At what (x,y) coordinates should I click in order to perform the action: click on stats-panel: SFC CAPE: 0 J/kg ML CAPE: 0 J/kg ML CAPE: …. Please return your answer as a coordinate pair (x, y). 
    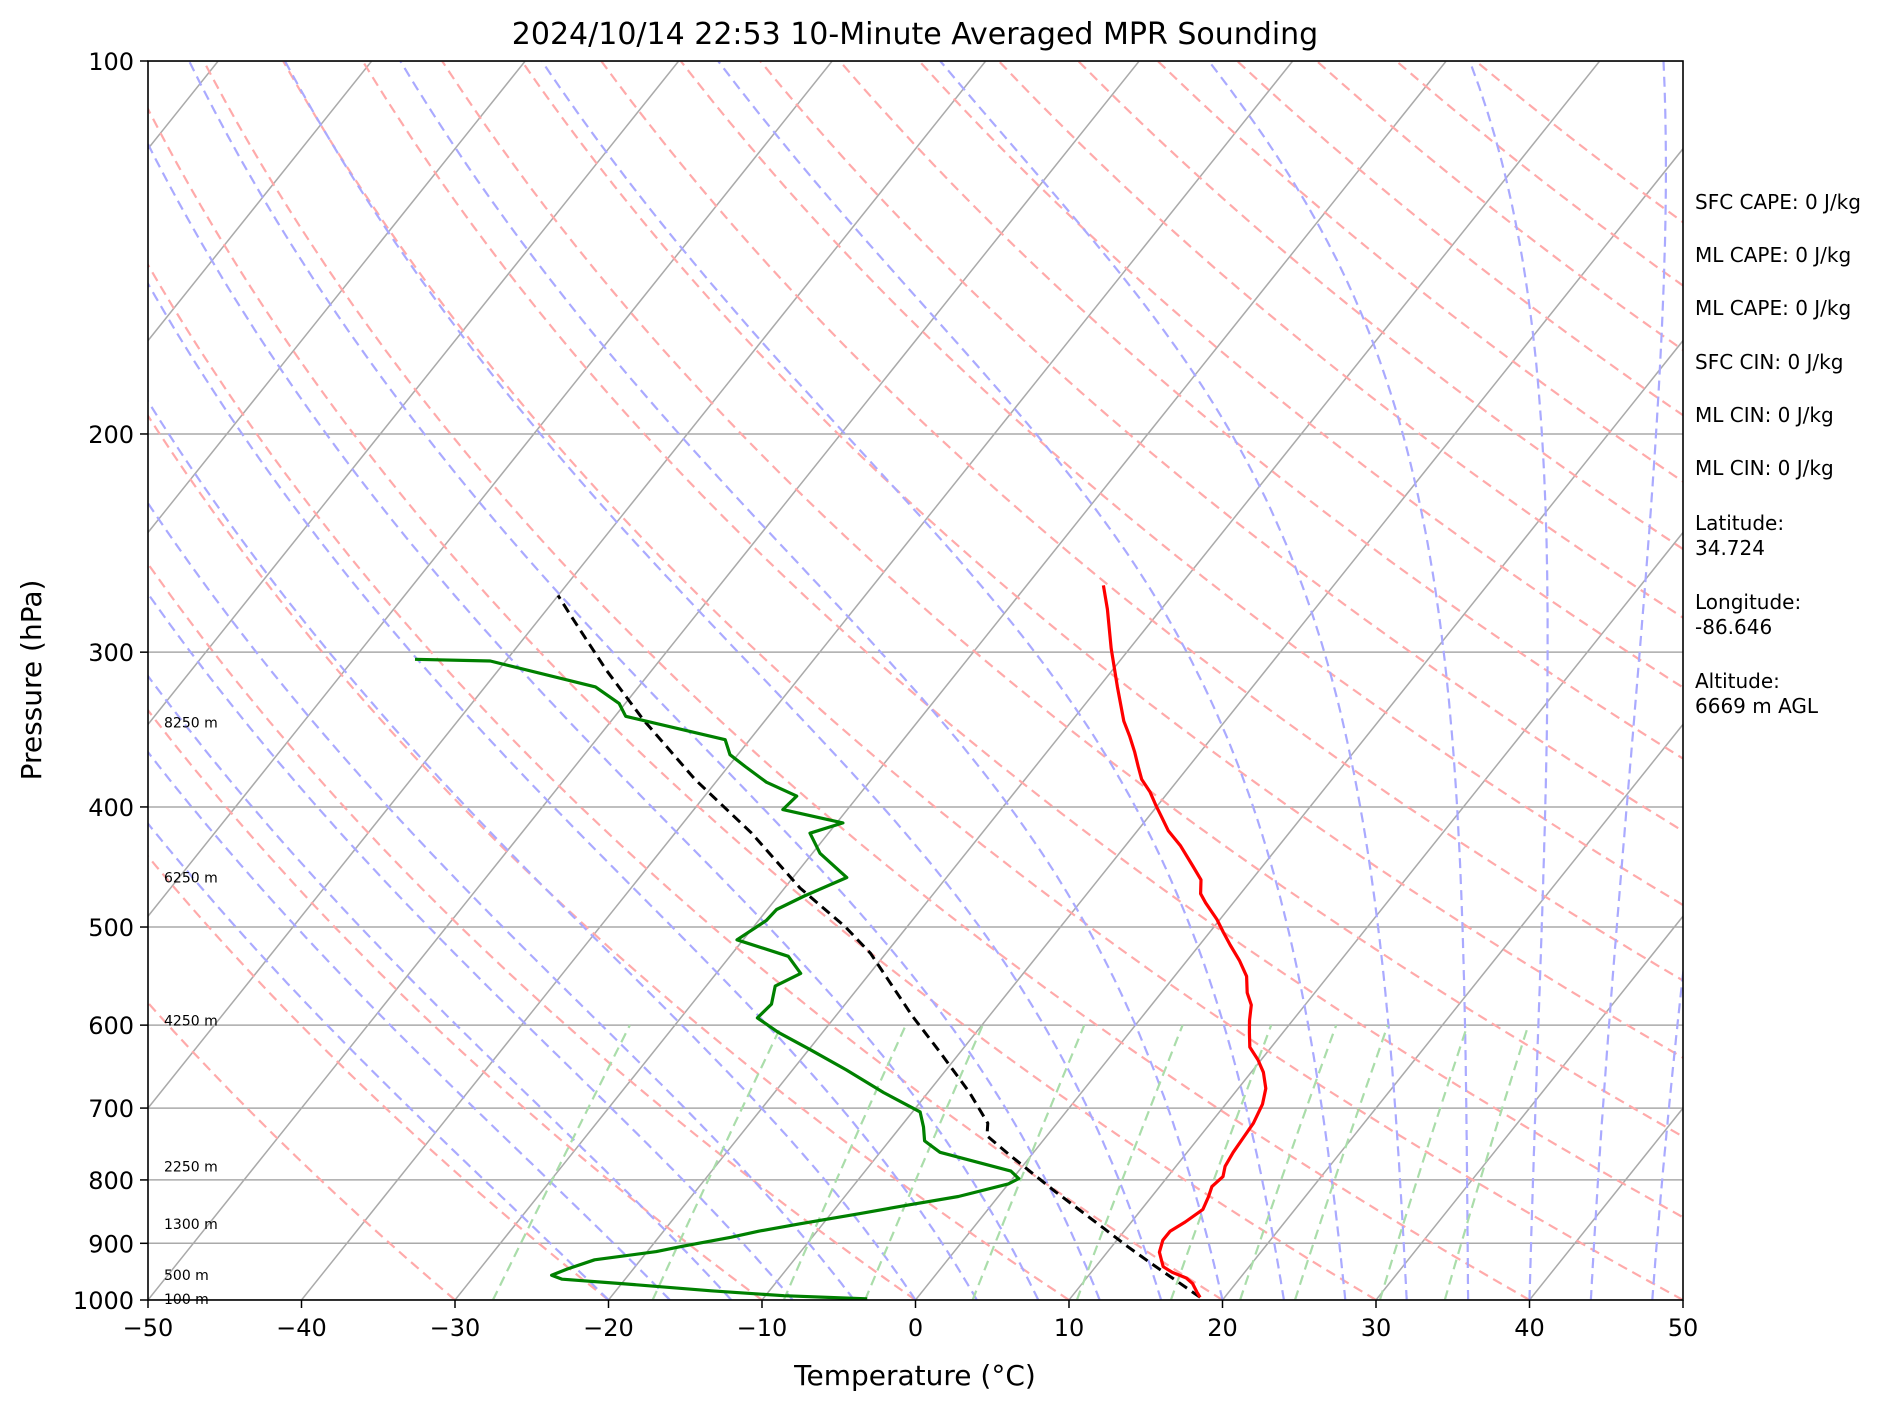
    Looking at the image, I should click on (1778, 454).